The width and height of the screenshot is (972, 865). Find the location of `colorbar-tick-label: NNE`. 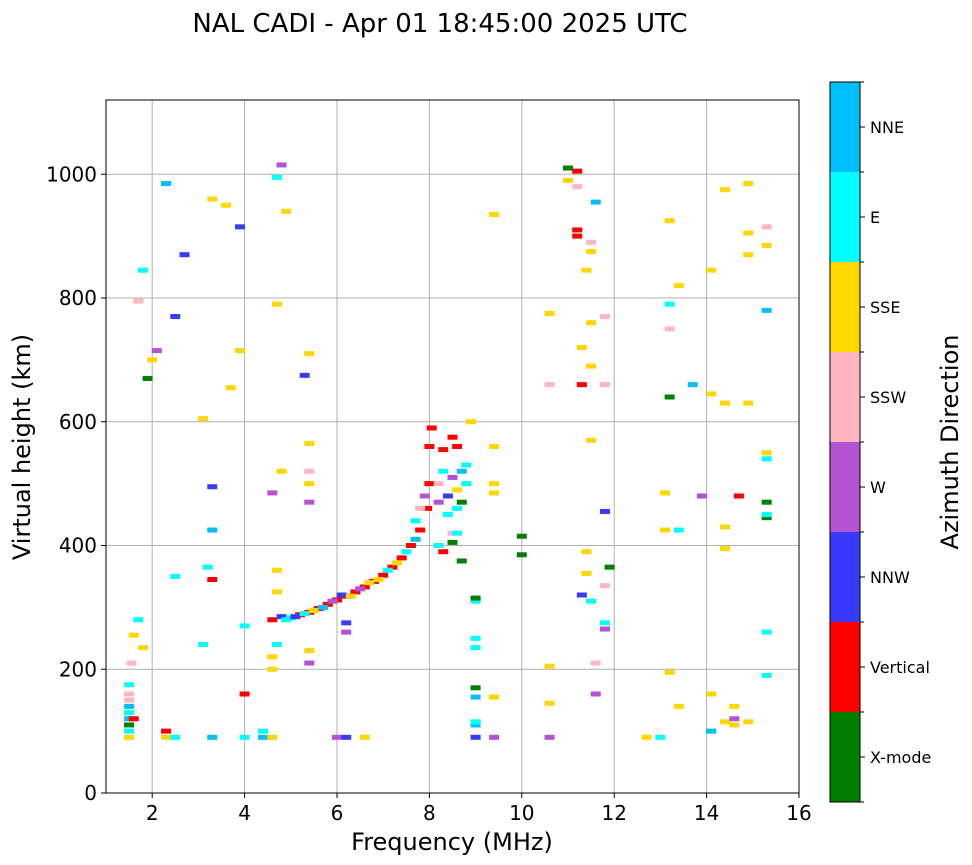

colorbar-tick-label: NNE is located at coordinates (887, 127).